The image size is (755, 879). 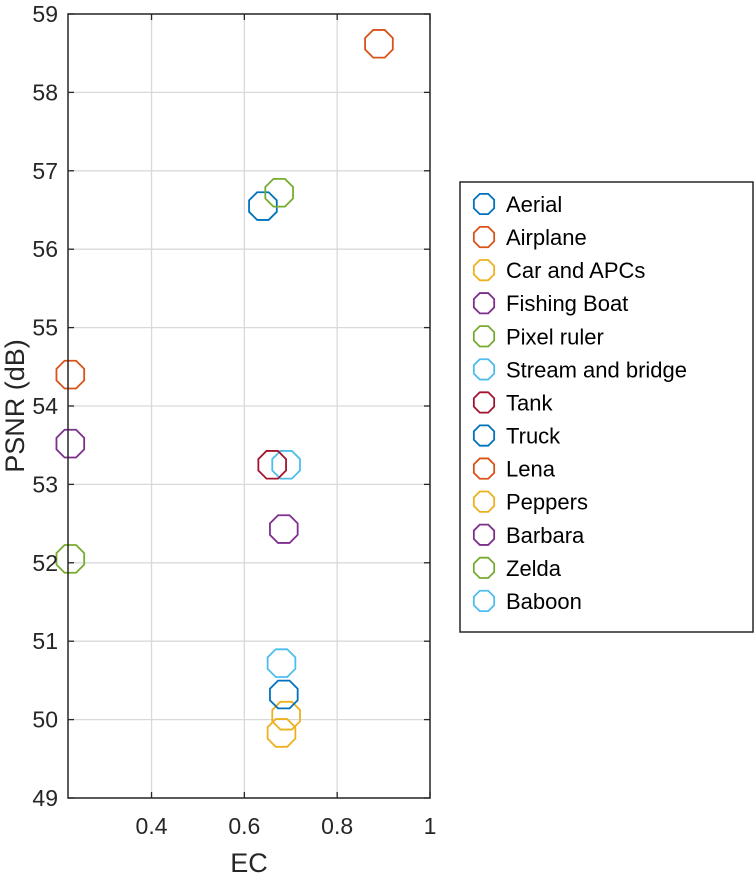 I want to click on legend-entry: Zelda, so click(x=517, y=568).